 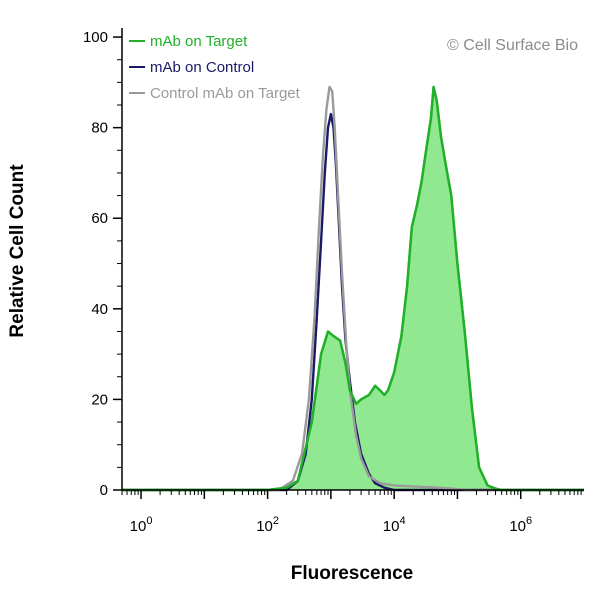 What do you see at coordinates (520, 525) in the screenshot?
I see `x-tick-label: 10⁶` at bounding box center [520, 525].